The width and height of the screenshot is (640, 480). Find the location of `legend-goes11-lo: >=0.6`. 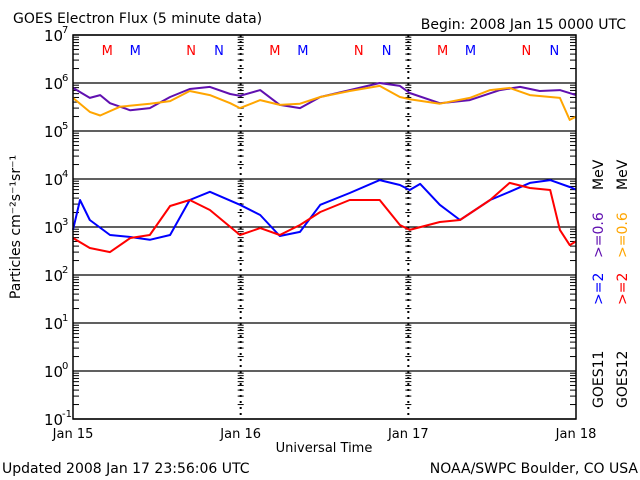

legend-goes11-lo: >=0.6 is located at coordinates (599, 235).